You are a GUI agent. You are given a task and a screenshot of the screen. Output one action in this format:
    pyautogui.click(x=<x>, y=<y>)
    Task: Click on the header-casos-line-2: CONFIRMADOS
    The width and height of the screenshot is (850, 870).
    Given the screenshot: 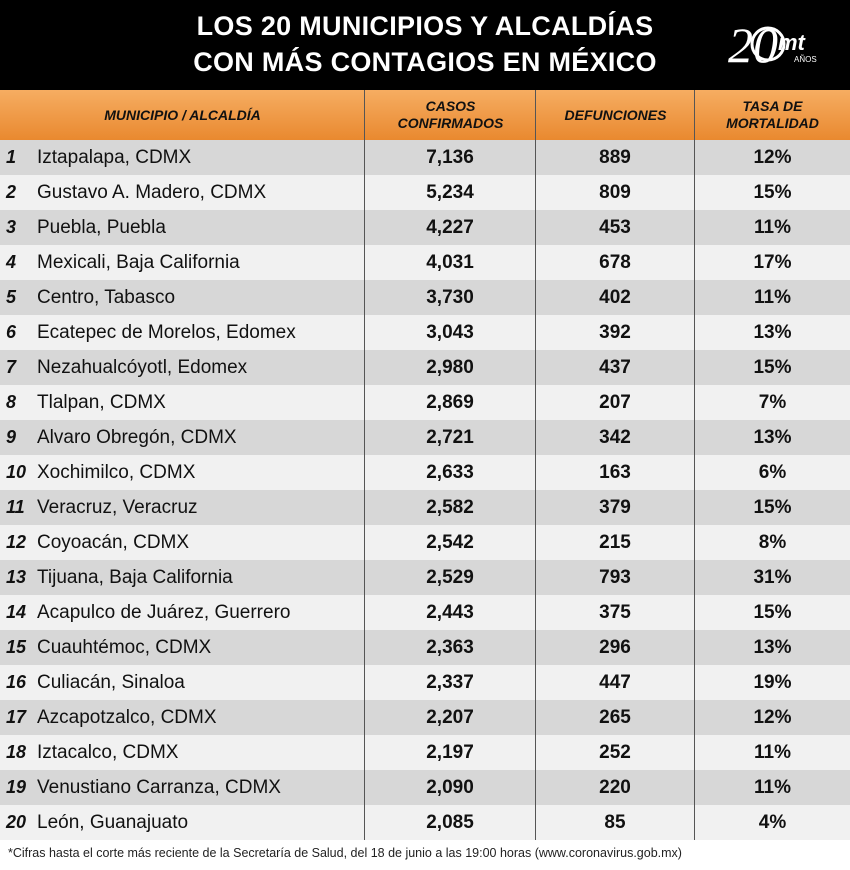 What is the action you would take?
    pyautogui.click(x=450, y=123)
    